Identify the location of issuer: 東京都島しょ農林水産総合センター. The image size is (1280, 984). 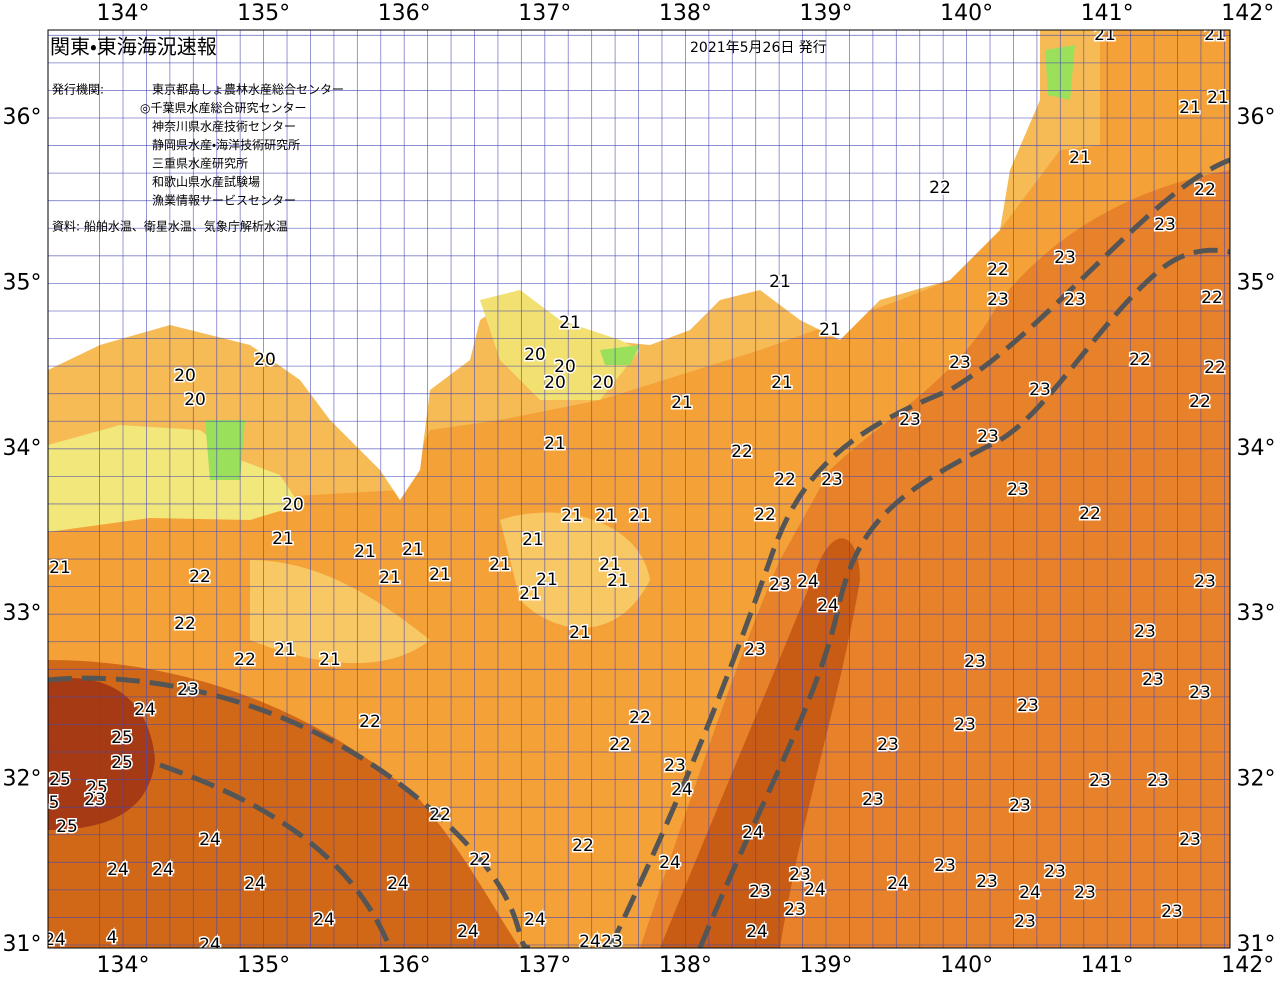
(248, 89).